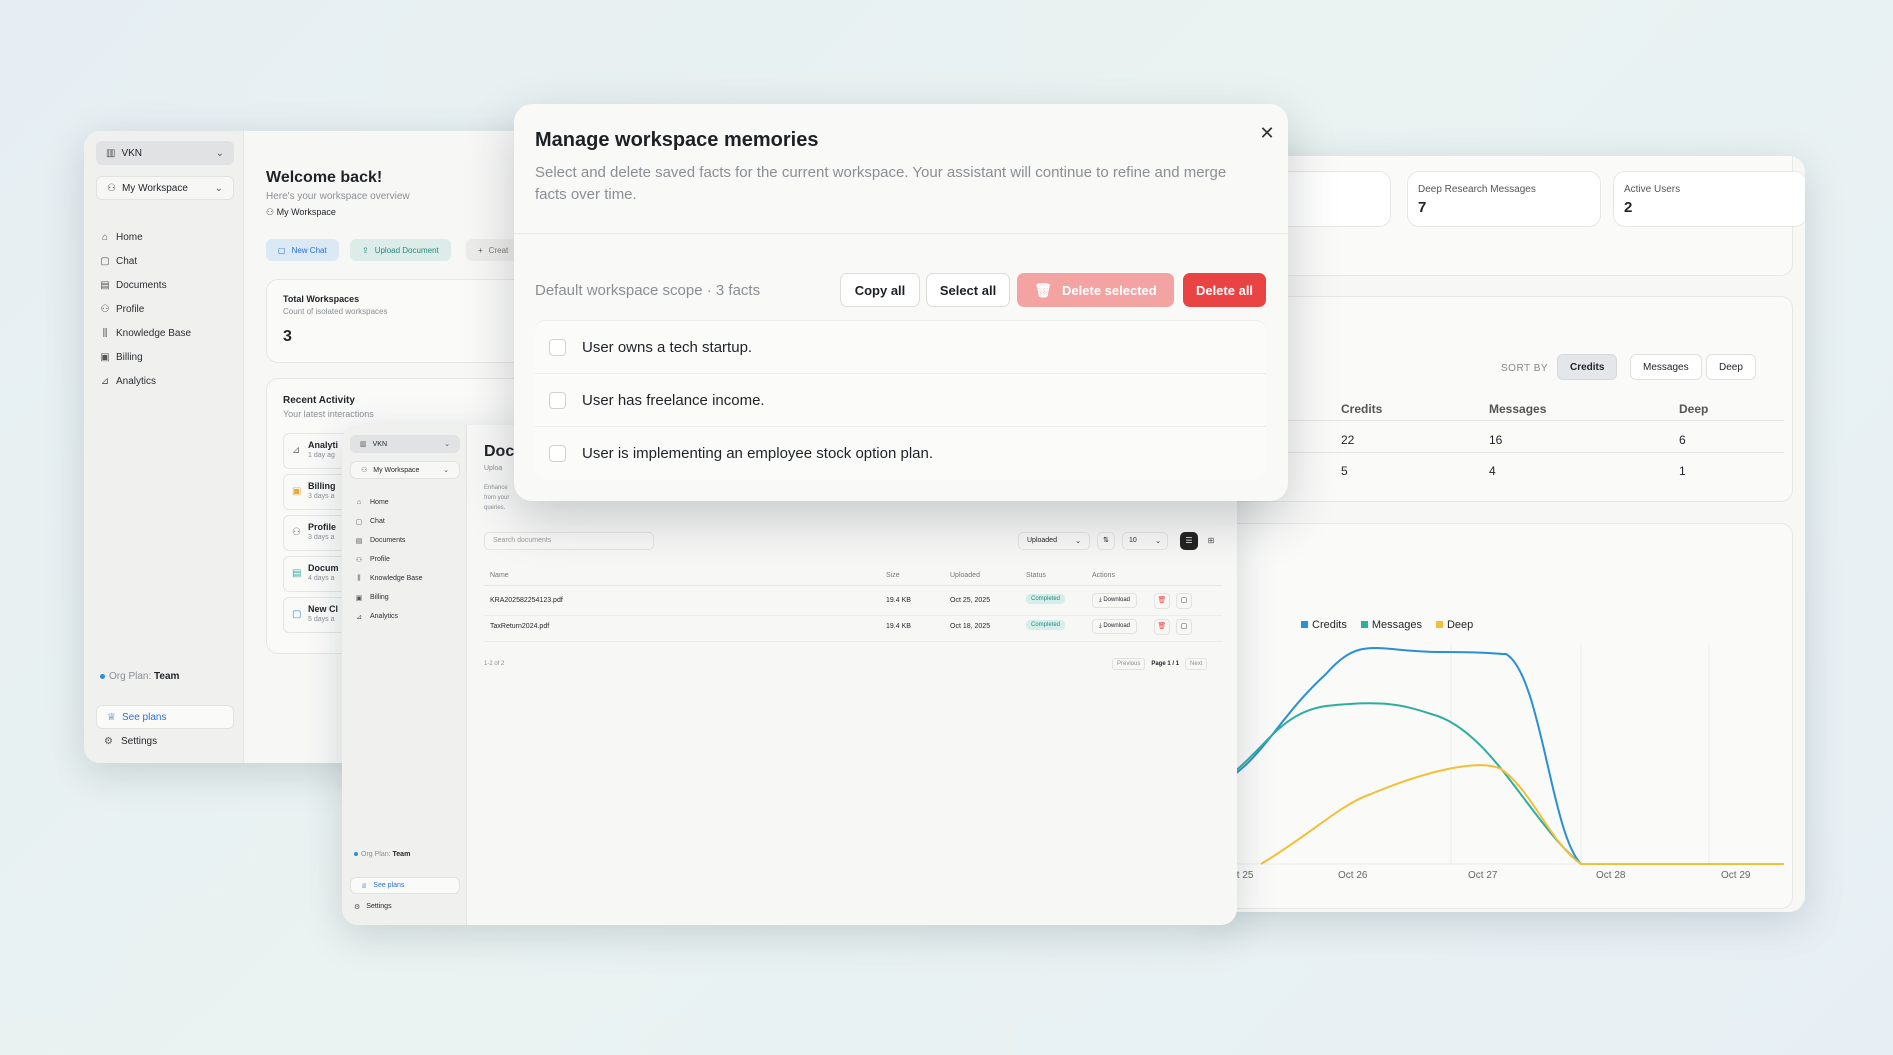  What do you see at coordinates (1160, 664) in the screenshot?
I see `pagination: Previous Page 1 / 1 Next` at bounding box center [1160, 664].